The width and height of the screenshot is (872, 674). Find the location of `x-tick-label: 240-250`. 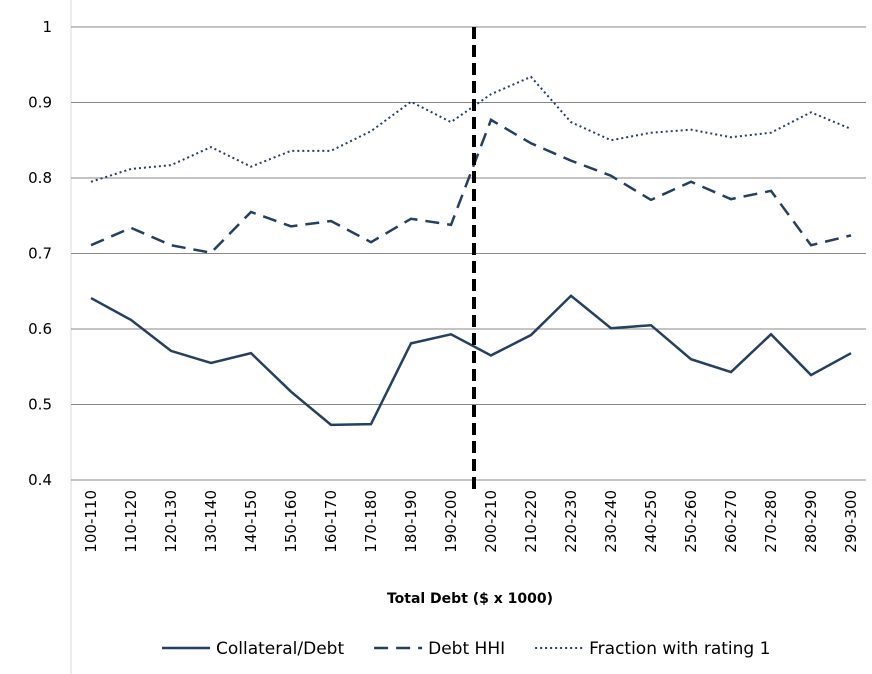

x-tick-label: 240-250 is located at coordinates (651, 521).